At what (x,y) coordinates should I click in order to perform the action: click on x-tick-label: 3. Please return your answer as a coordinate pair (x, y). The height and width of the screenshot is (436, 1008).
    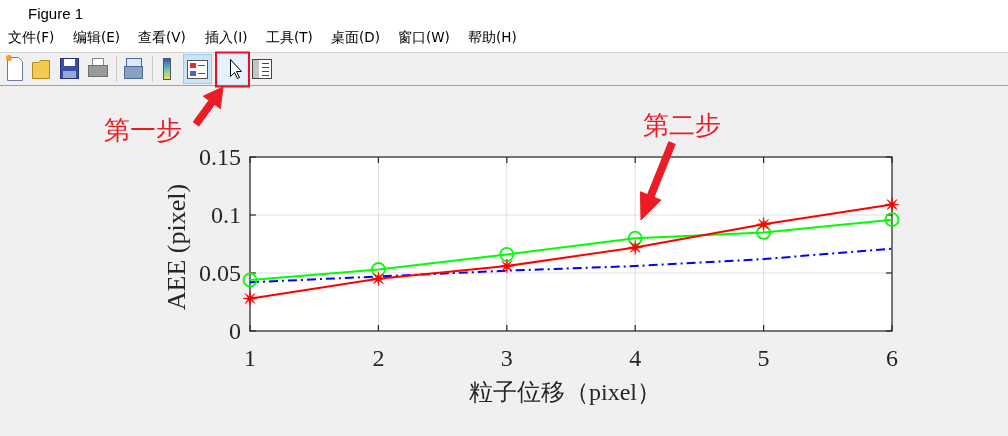
    Looking at the image, I should click on (506, 358).